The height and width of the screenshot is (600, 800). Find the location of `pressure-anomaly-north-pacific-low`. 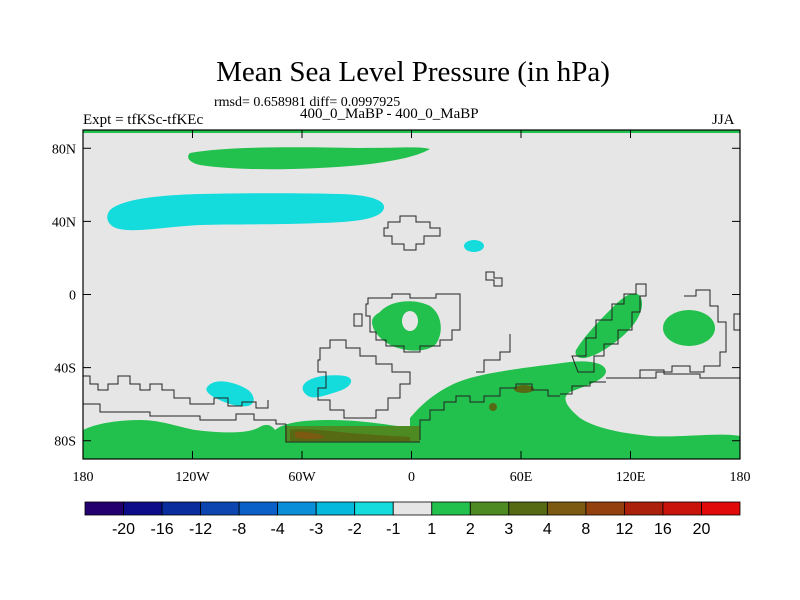

pressure-anomaly-north-pacific-low is located at coordinates (246, 212).